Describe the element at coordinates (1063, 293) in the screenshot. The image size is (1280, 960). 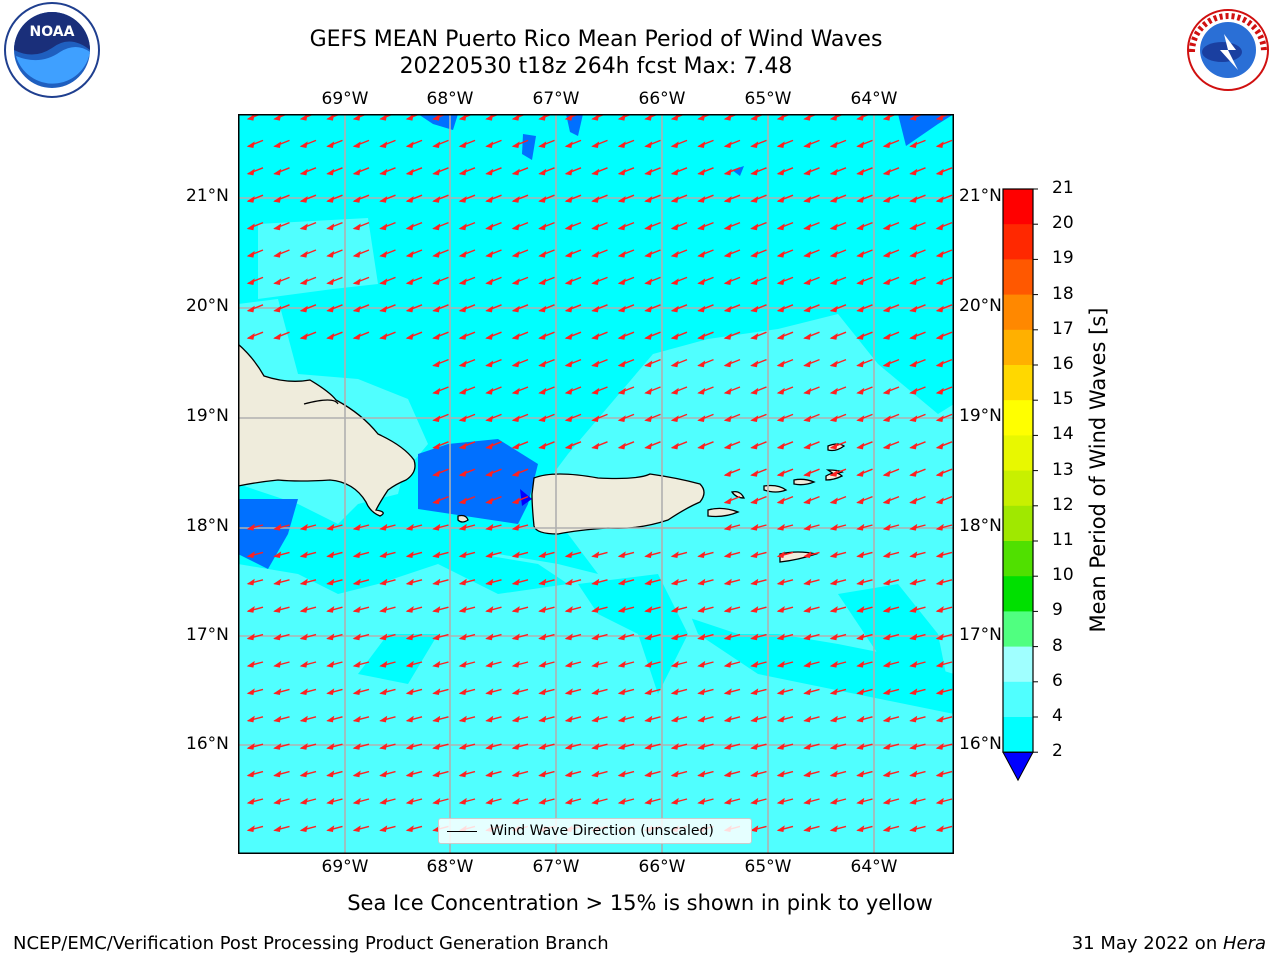
I see `colorbar-tick-label: 18` at that location.